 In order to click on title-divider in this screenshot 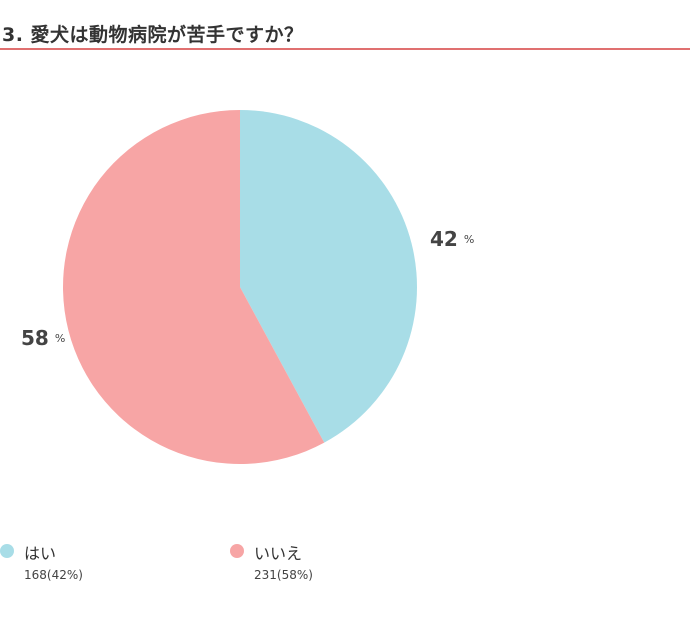, I will do `click(345, 49)`.